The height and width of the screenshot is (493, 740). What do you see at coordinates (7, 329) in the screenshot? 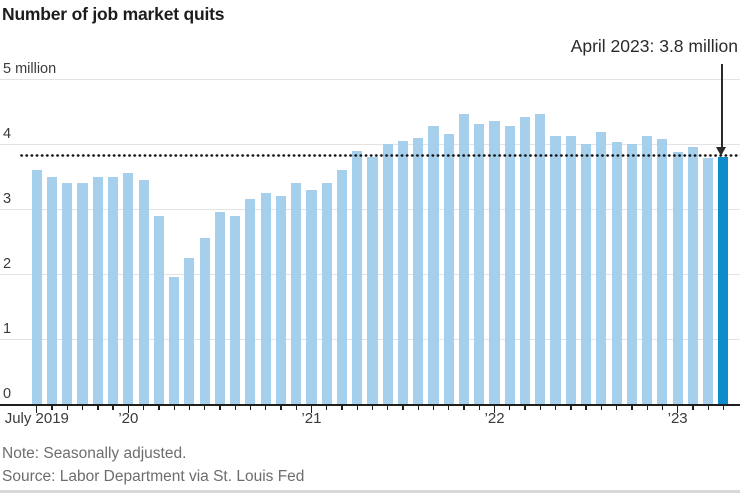
I see `y-tick-label: 1` at bounding box center [7, 329].